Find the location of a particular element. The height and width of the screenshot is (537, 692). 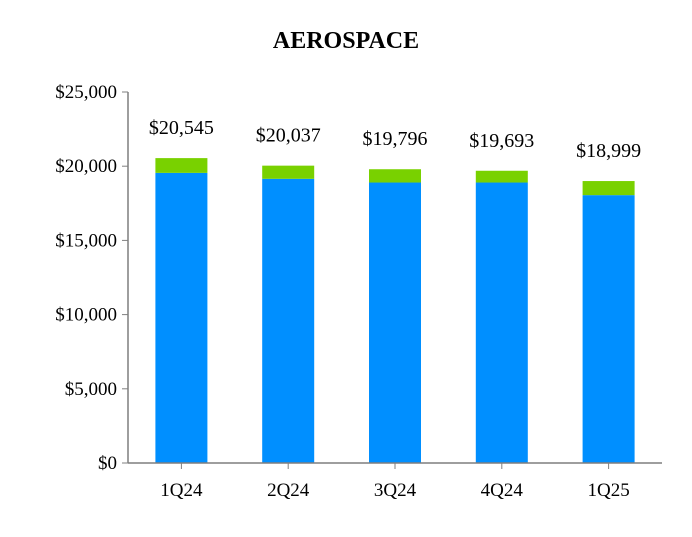

x-tick-label-1q24: 1Q24 is located at coordinates (181, 490).